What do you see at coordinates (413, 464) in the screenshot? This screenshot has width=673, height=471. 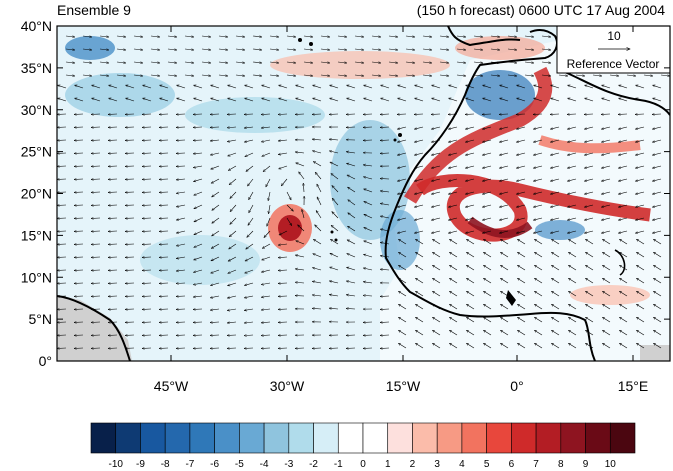 I see `colorbar-label: 2` at bounding box center [413, 464].